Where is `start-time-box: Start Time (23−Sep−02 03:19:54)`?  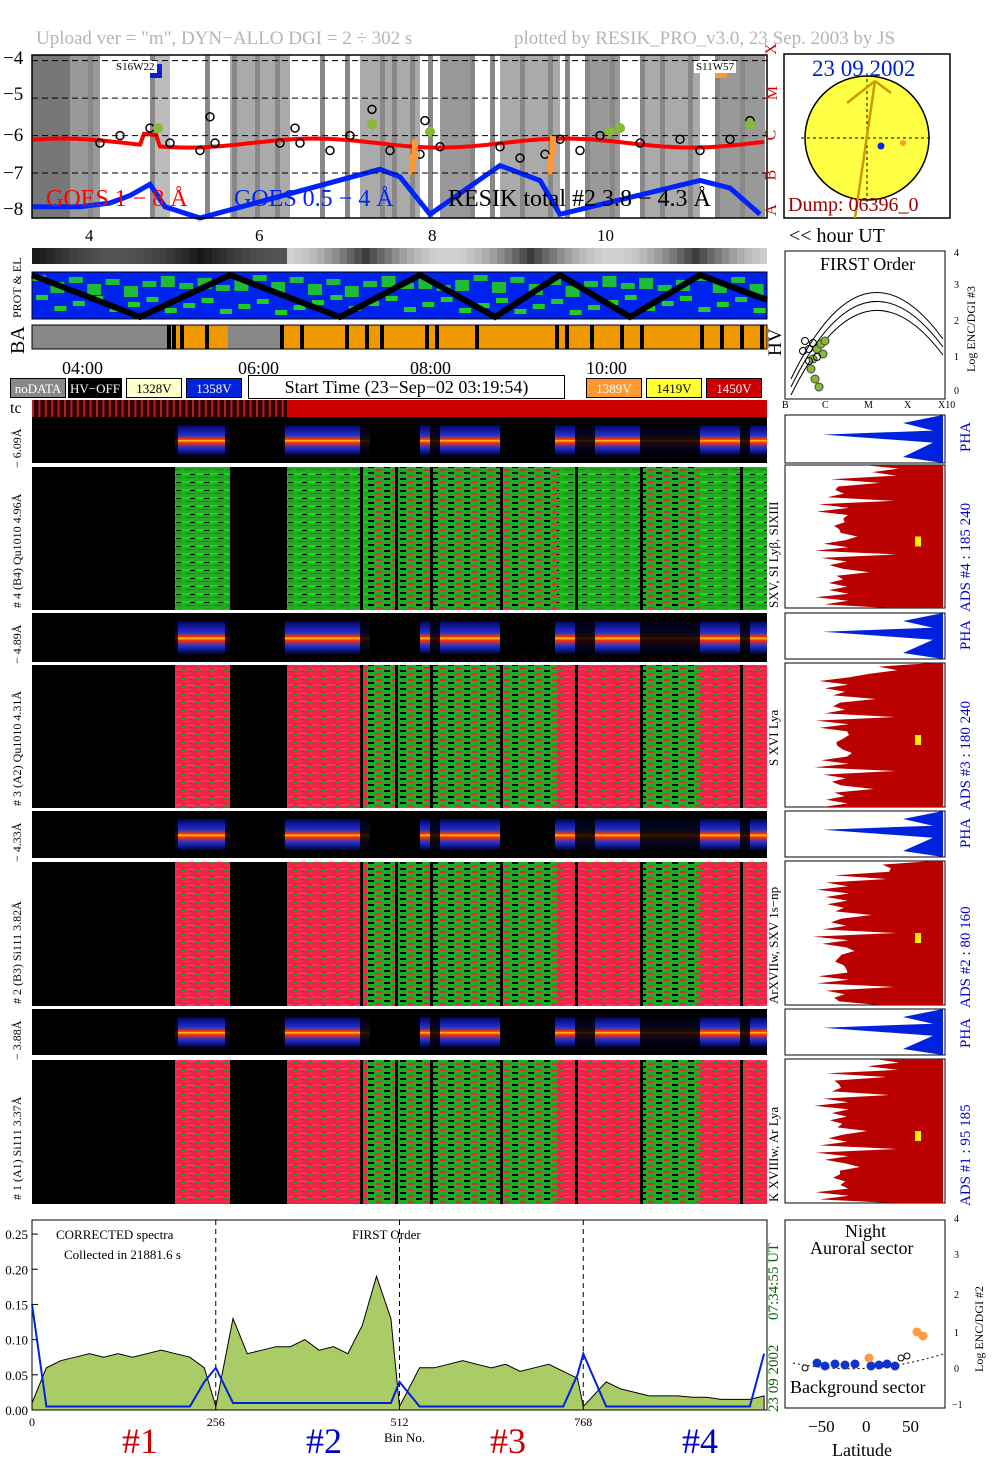
start-time-box: Start Time (23−Sep−02 03:19:54) is located at coordinates (406, 387).